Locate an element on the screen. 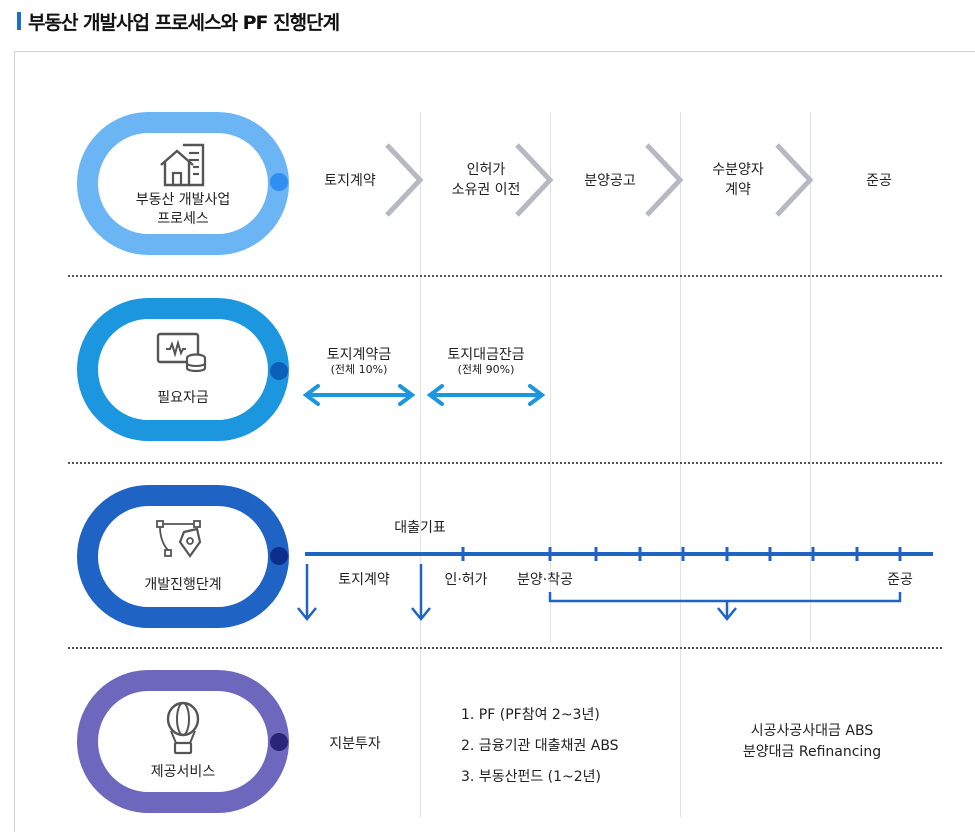 Image resolution: width=975 pixels, height=832 pixels. funds-connector-dot is located at coordinates (279, 371).